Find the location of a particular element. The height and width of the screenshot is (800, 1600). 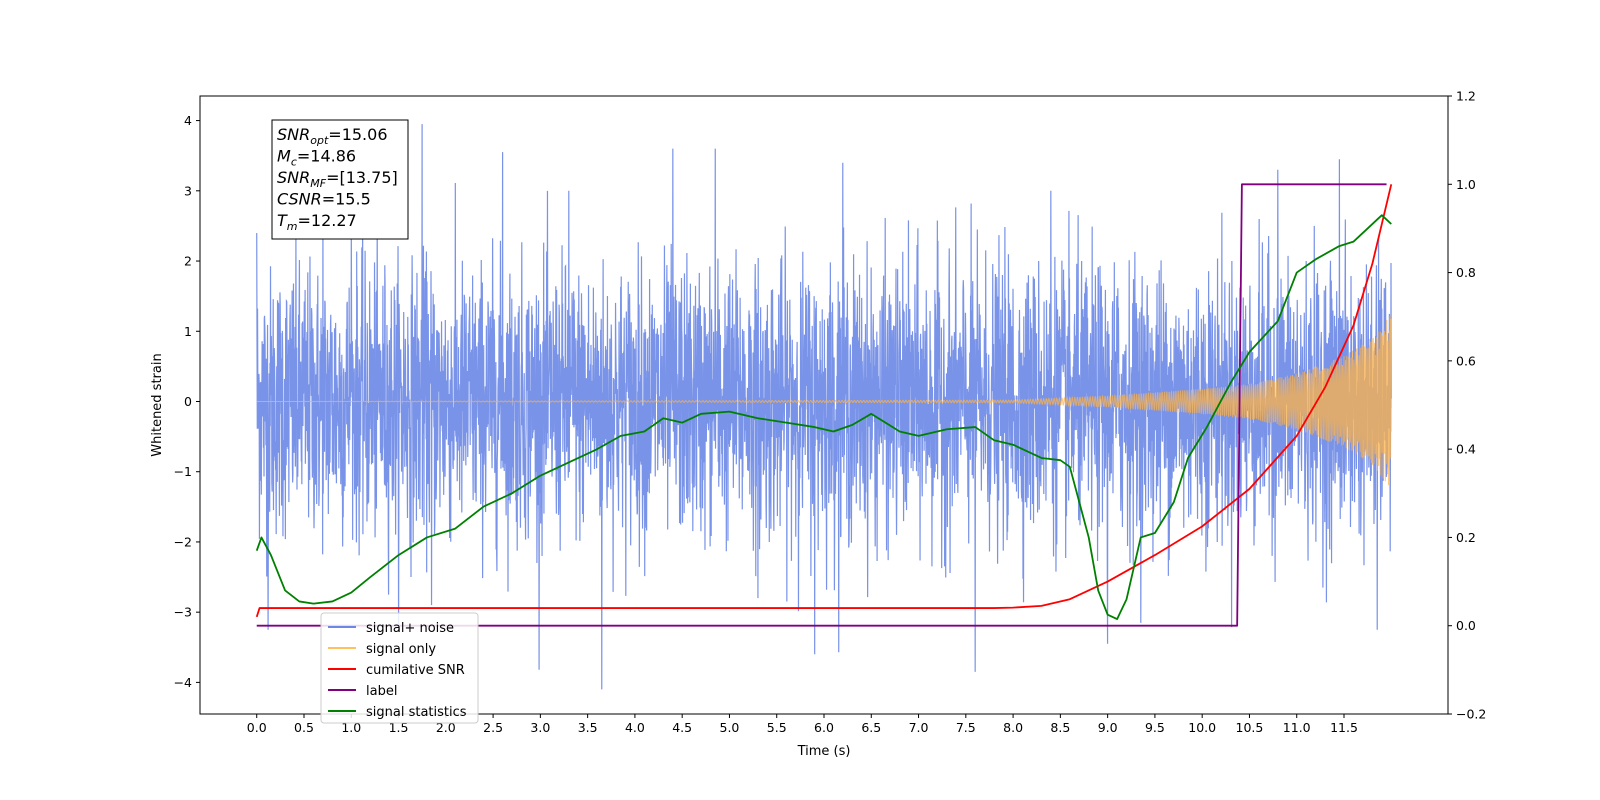

y-left-tick-label: 2 is located at coordinates (188, 261).